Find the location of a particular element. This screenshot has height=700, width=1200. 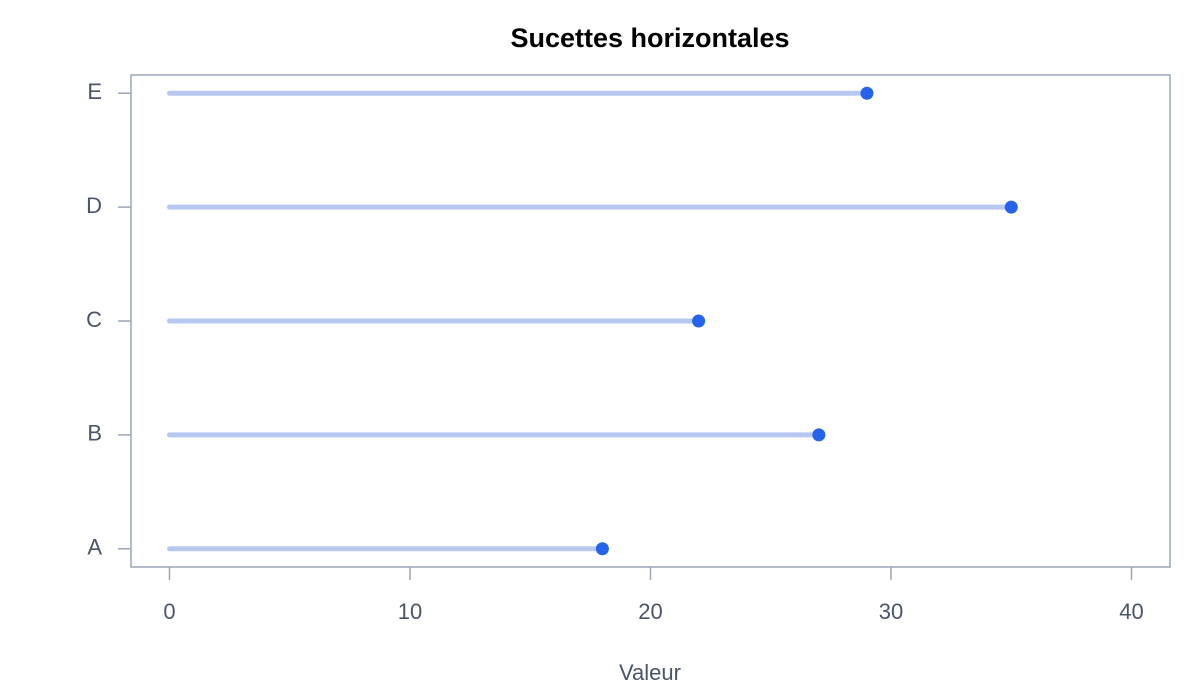

chart-title: Sucettes horizontales is located at coordinates (649, 38).